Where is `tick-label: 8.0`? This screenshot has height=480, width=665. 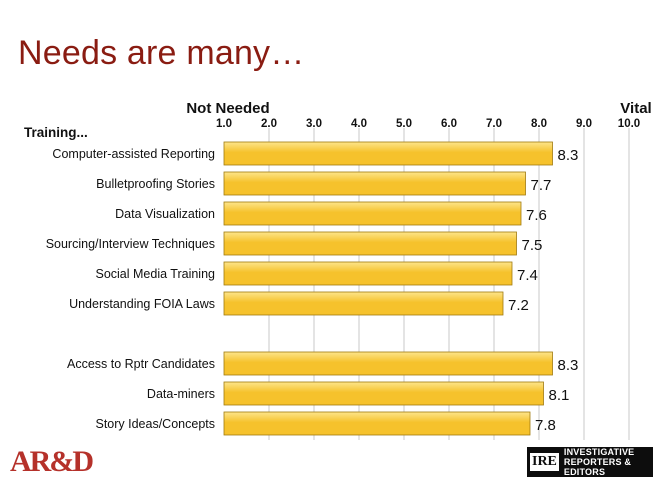 tick-label: 8.0 is located at coordinates (539, 124).